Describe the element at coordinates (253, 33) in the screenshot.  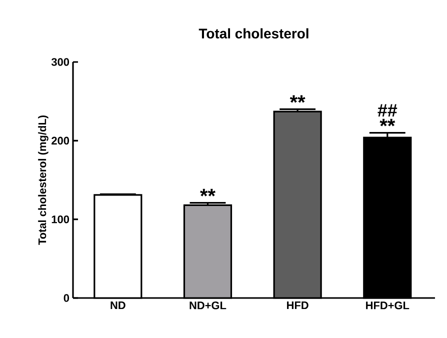
I see `chart-title: Total cholesterol` at that location.